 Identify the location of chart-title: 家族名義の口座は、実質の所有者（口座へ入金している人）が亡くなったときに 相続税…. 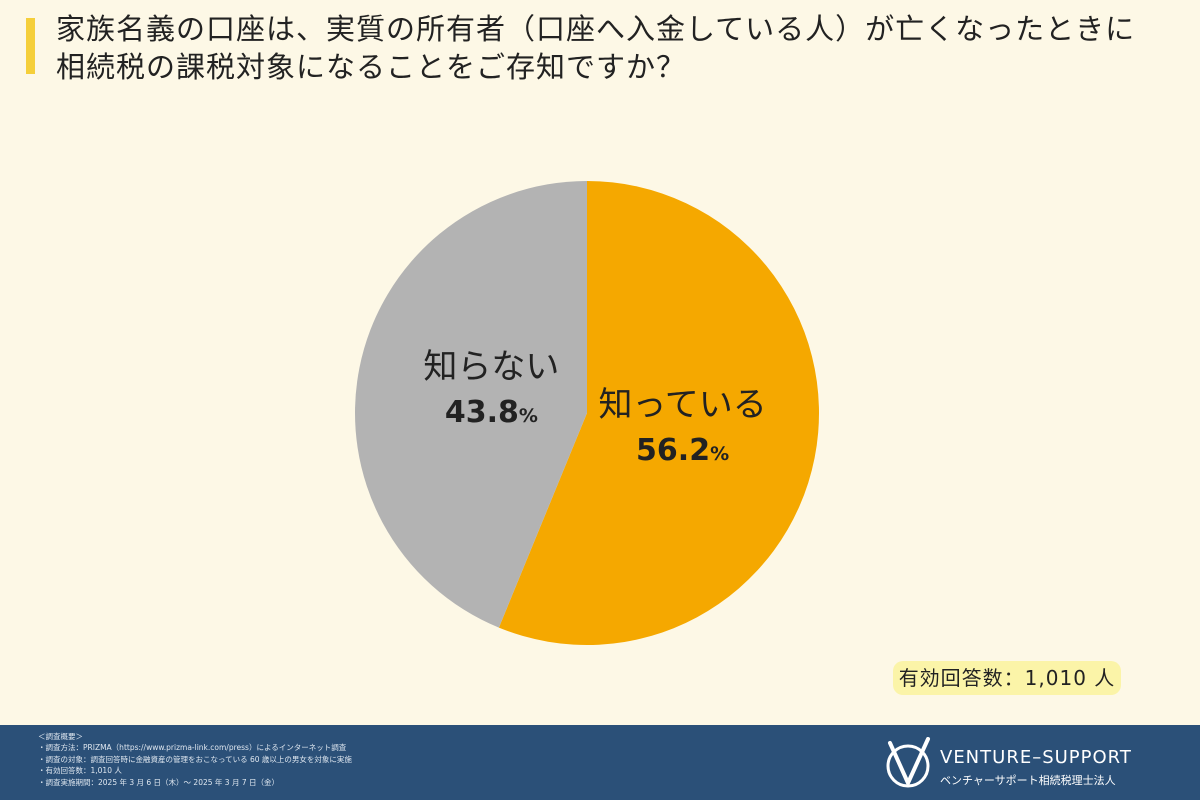
(616, 48).